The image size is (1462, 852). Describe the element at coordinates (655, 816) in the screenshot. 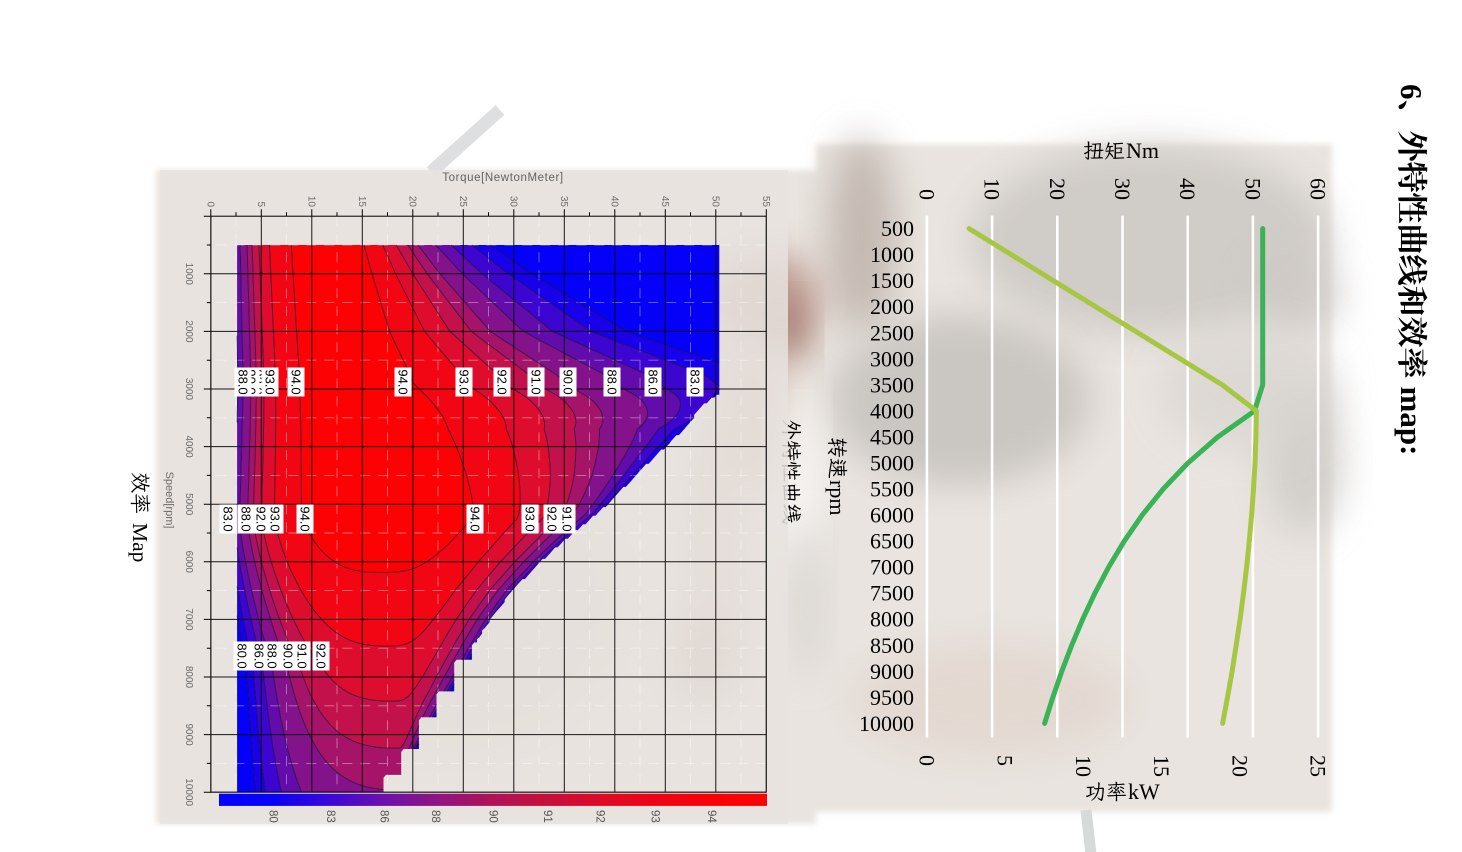

I see `svg-text: 93` at that location.